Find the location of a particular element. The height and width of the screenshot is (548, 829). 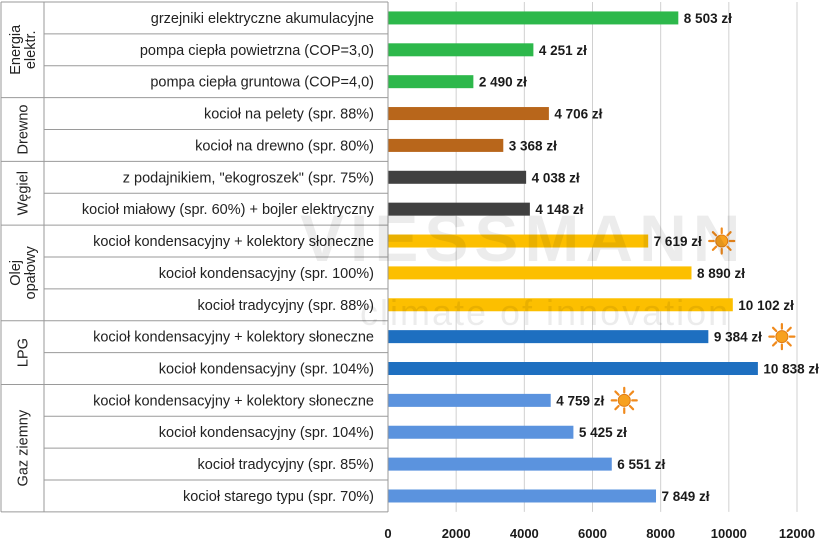

value-label-13: 5 425 zł is located at coordinates (603, 432).